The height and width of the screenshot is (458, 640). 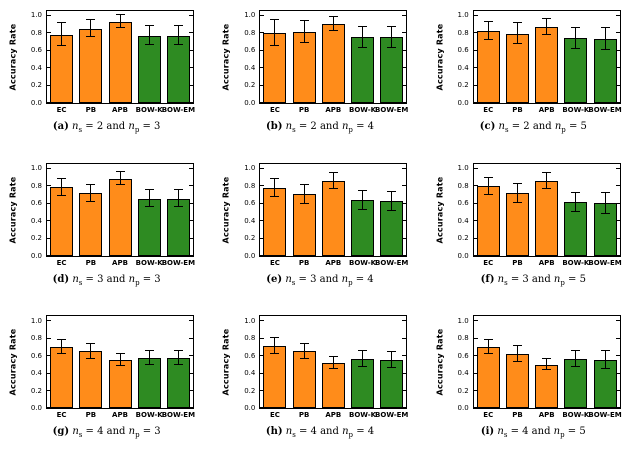 I want to click on caption-math: ns = 2 and np = 3, so click(x=116, y=127).